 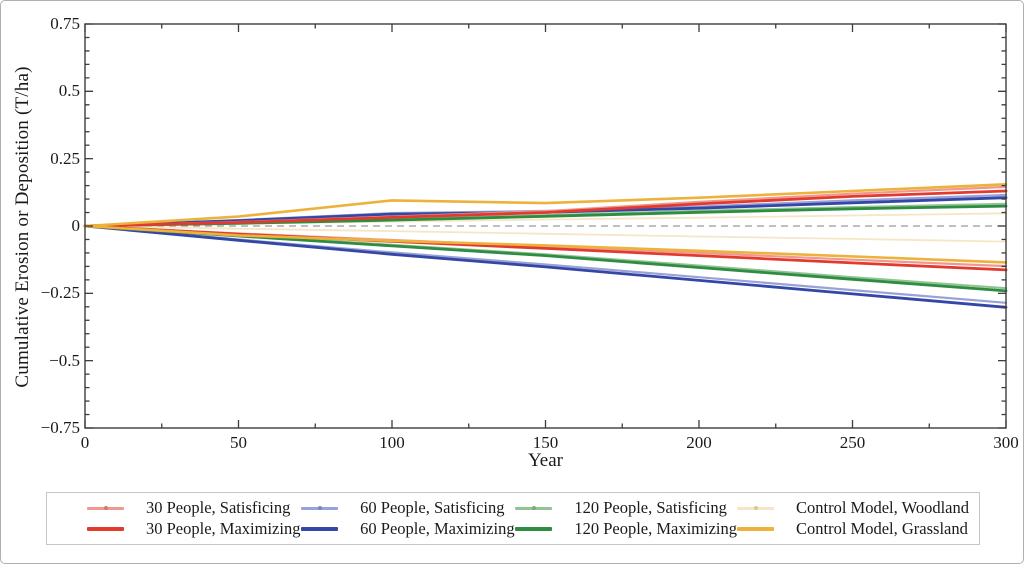 I want to click on legend-item: 30 People, Satisficing, so click(x=194, y=508).